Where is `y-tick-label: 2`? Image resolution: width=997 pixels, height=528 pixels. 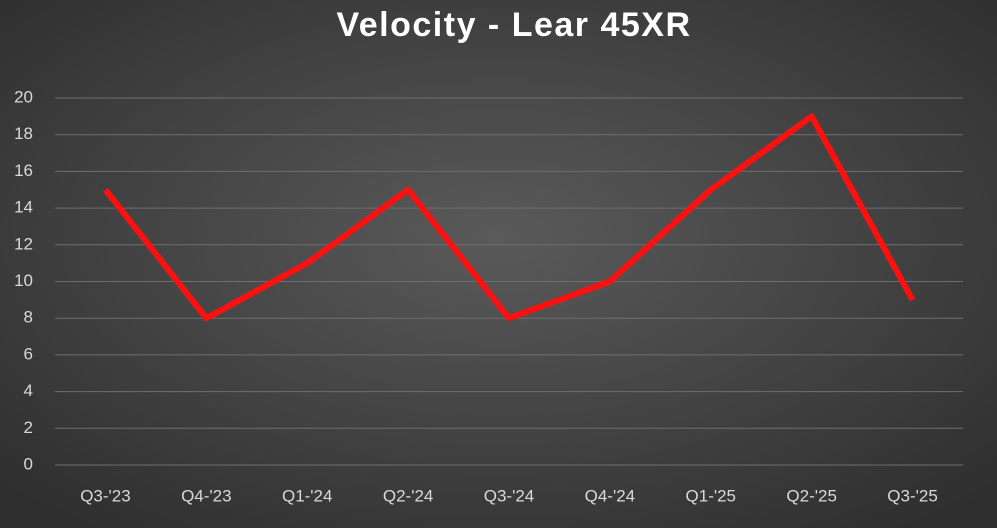
y-tick-label: 2 is located at coordinates (28, 427).